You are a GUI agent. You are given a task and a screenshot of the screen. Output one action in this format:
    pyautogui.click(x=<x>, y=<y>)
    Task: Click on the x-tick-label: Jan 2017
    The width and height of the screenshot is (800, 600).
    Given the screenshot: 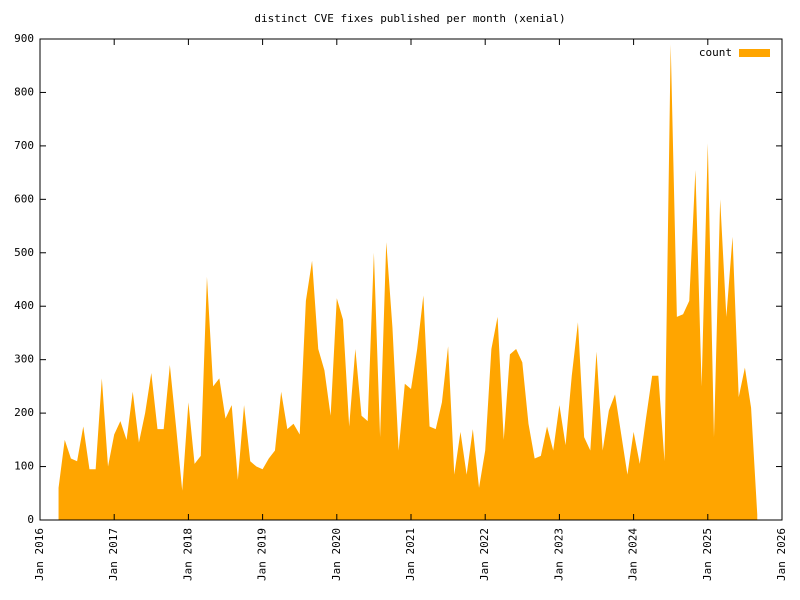 What is the action you would take?
    pyautogui.click(x=113, y=554)
    